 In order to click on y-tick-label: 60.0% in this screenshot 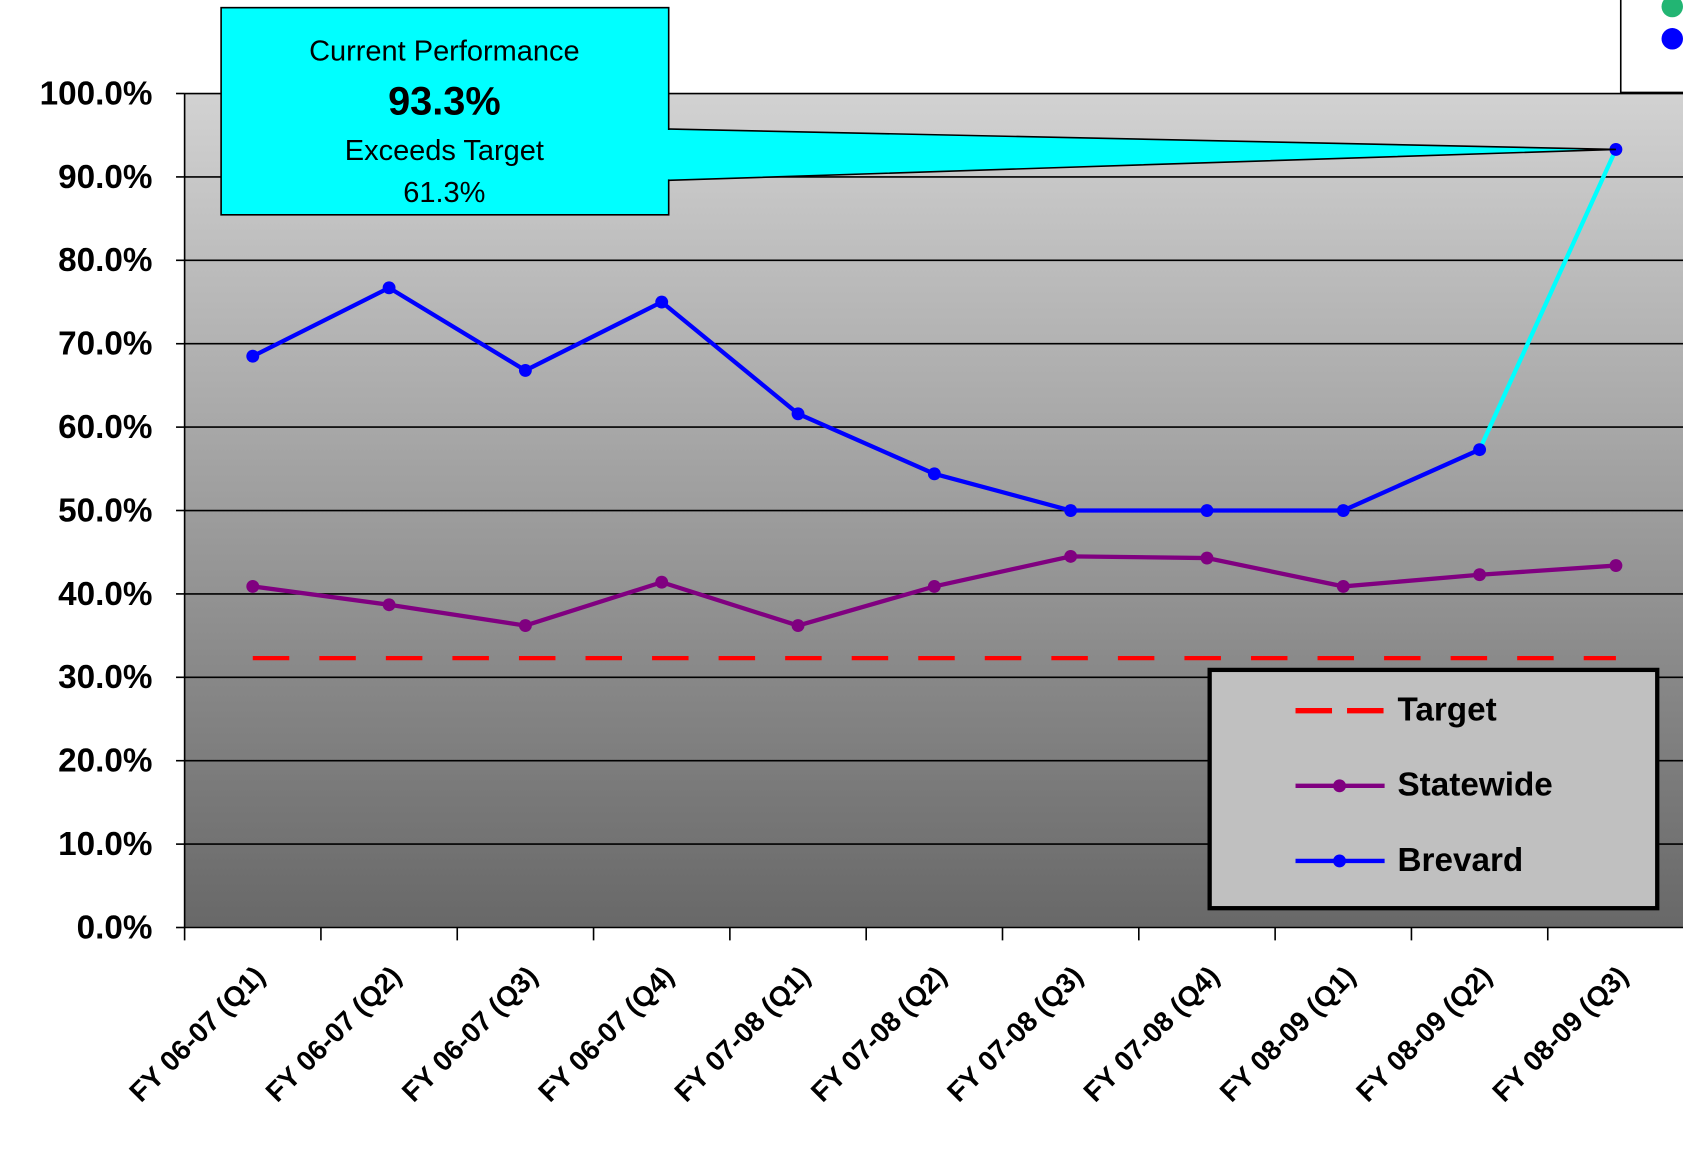, I will do `click(105, 427)`.